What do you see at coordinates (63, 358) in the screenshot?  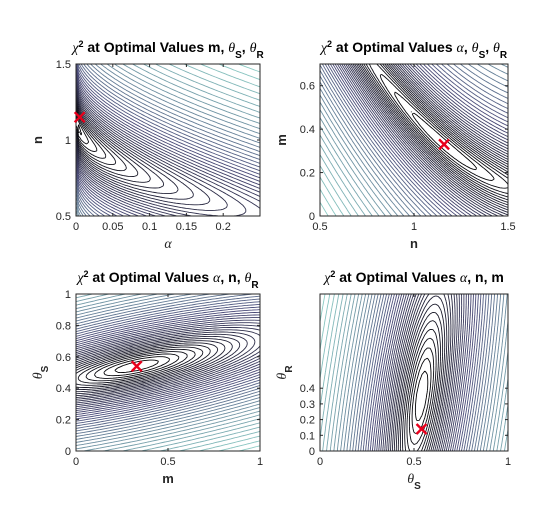 I see `y-tick-label: 0.6` at bounding box center [63, 358].